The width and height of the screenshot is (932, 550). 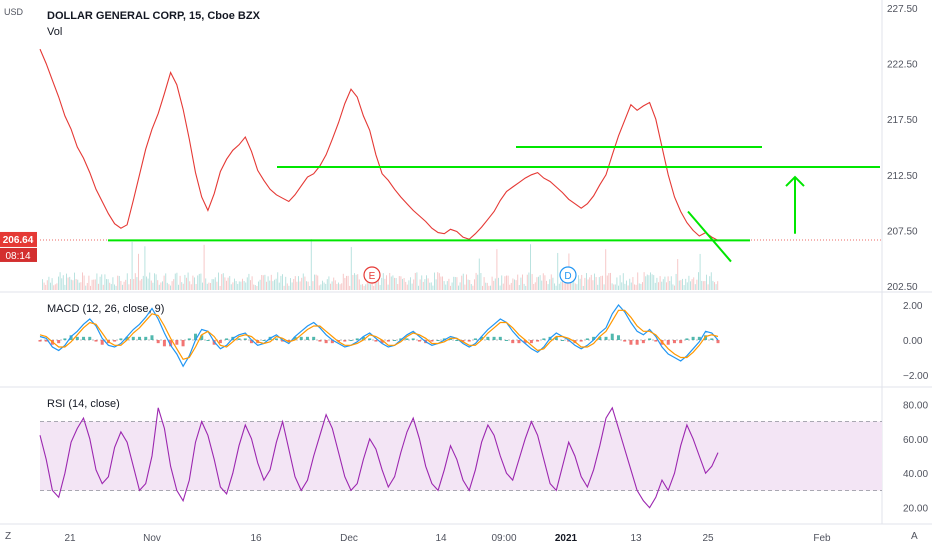 I want to click on corner-left-button: Z, so click(x=8, y=536).